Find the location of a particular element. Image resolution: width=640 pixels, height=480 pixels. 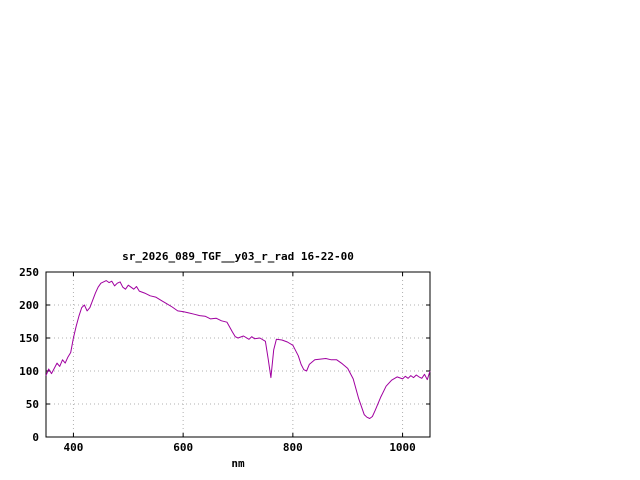

chart-title: sr_2026_089_TGF__y03_r_rad 16-22-00 is located at coordinates (238, 256).